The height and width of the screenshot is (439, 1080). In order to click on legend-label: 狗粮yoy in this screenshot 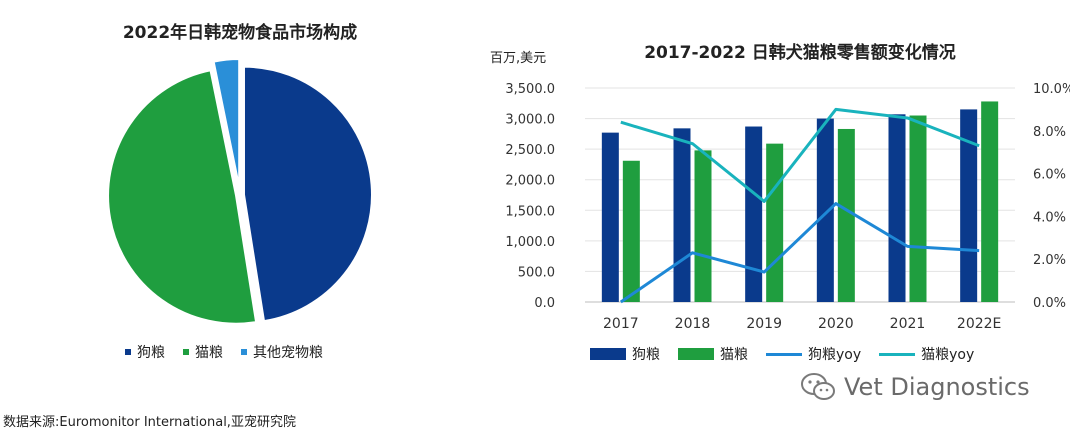, I will do `click(835, 355)`.